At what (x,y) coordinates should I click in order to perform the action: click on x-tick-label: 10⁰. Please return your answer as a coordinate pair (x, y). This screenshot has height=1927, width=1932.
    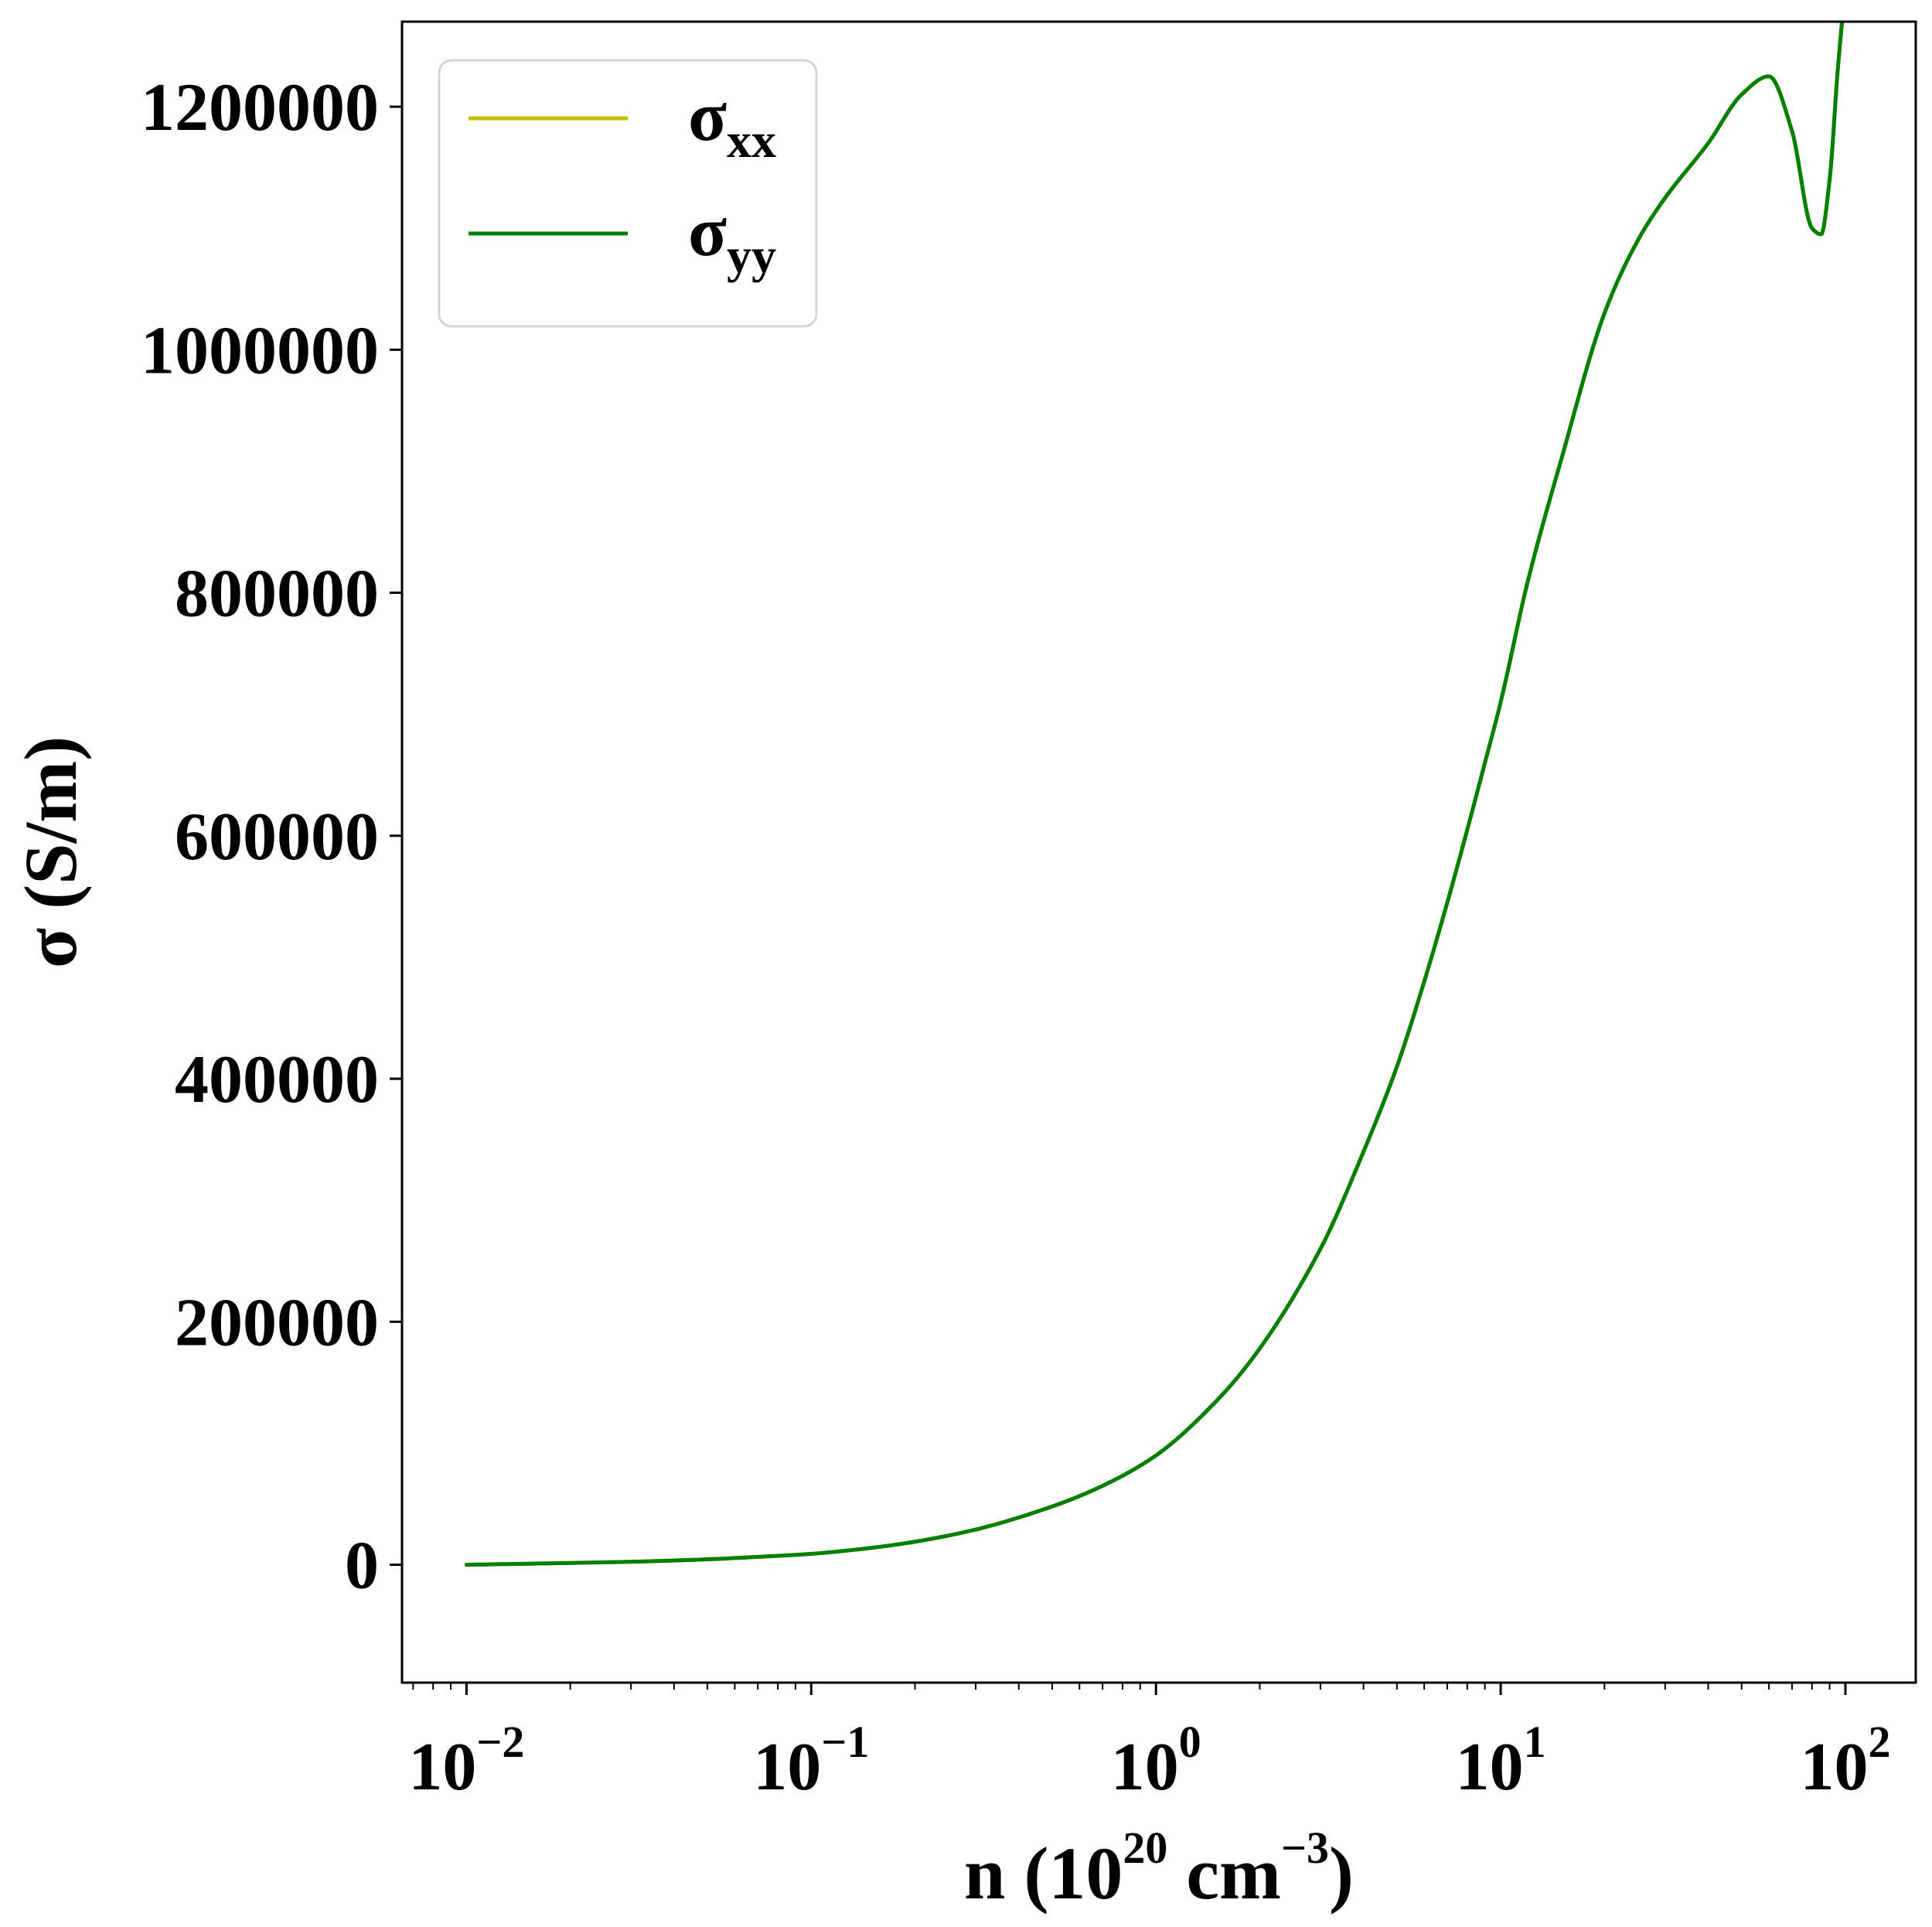
    Looking at the image, I should click on (1156, 1761).